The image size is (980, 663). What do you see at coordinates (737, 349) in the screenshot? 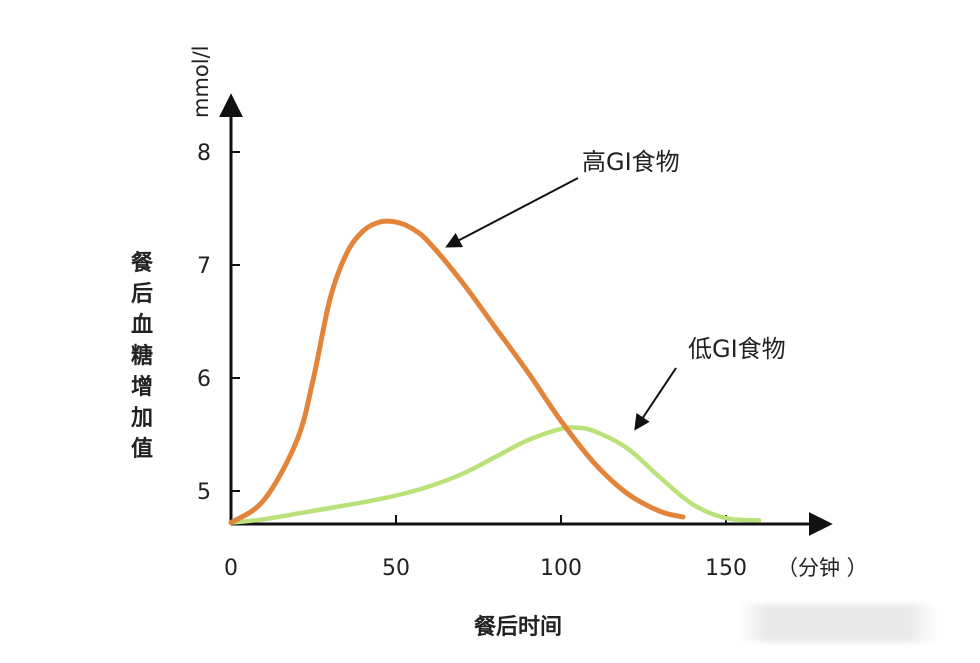
I see `annotation-low-gi: 低GI食物` at bounding box center [737, 349].